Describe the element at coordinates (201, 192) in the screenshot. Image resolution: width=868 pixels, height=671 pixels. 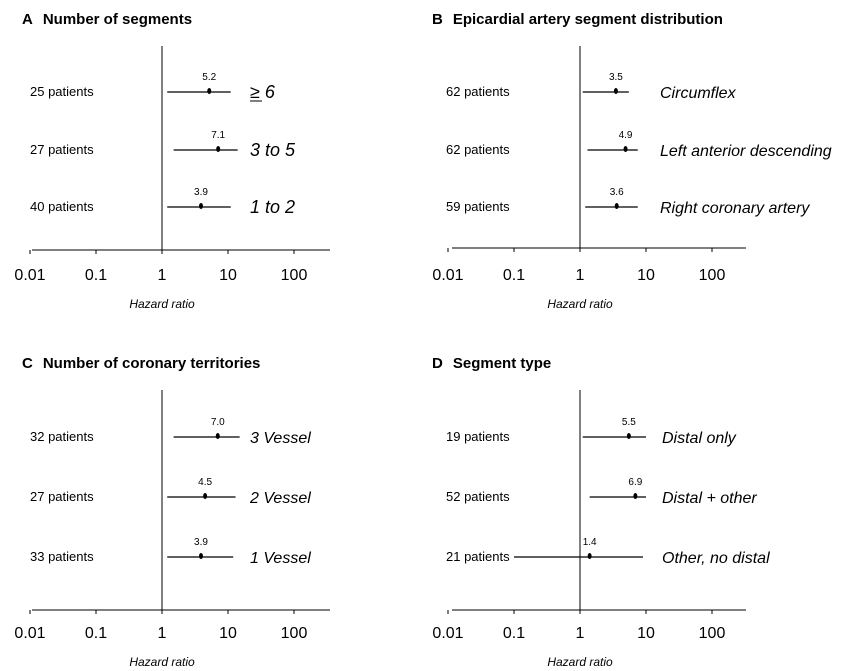
I see `panel-a-value-label: 3.9` at that location.